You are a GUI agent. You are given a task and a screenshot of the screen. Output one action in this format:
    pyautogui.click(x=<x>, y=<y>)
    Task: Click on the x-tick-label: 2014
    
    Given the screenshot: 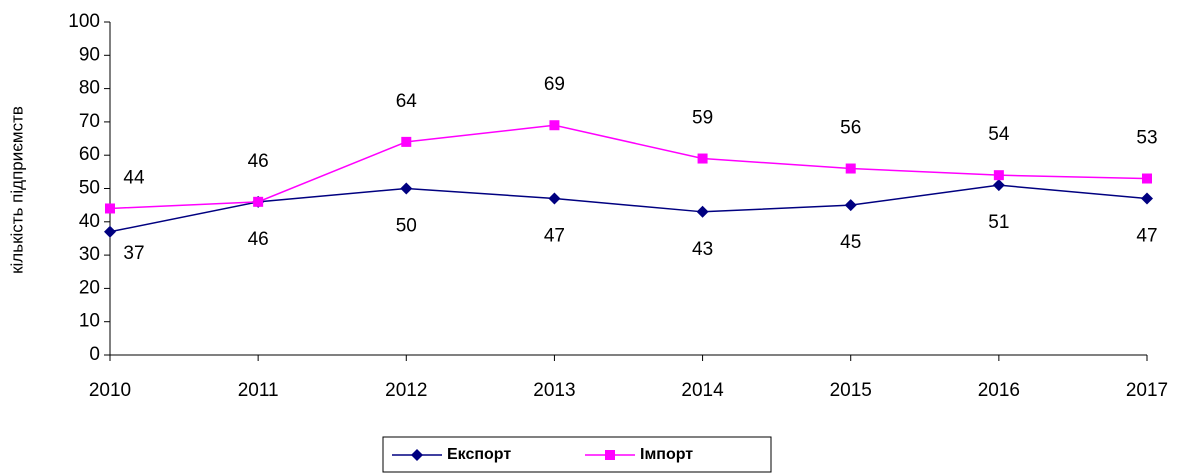 What is the action you would take?
    pyautogui.click(x=702, y=390)
    